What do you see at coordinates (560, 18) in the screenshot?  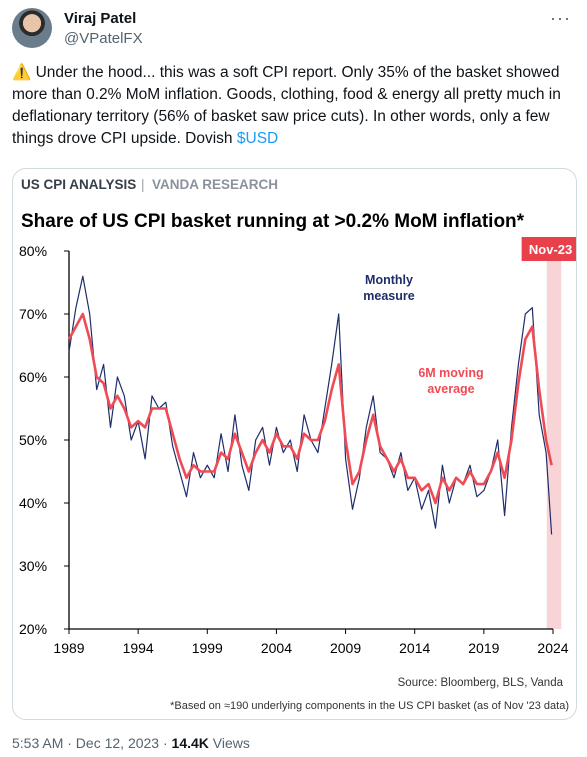 I see `more-horizontal-icon: ···` at bounding box center [560, 18].